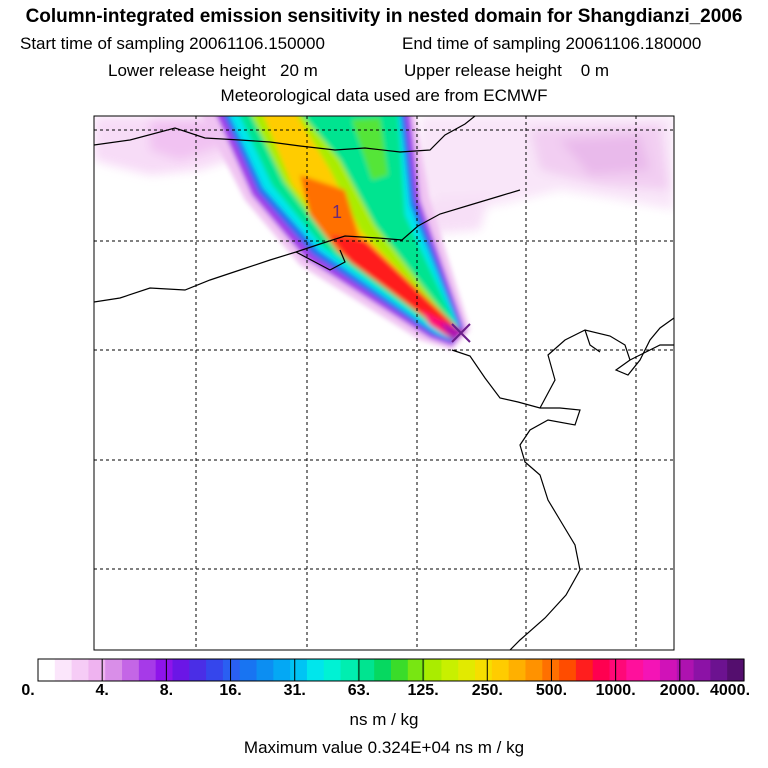 The image size is (768, 768). I want to click on colorbar-tick-label: 1000., so click(615, 690).